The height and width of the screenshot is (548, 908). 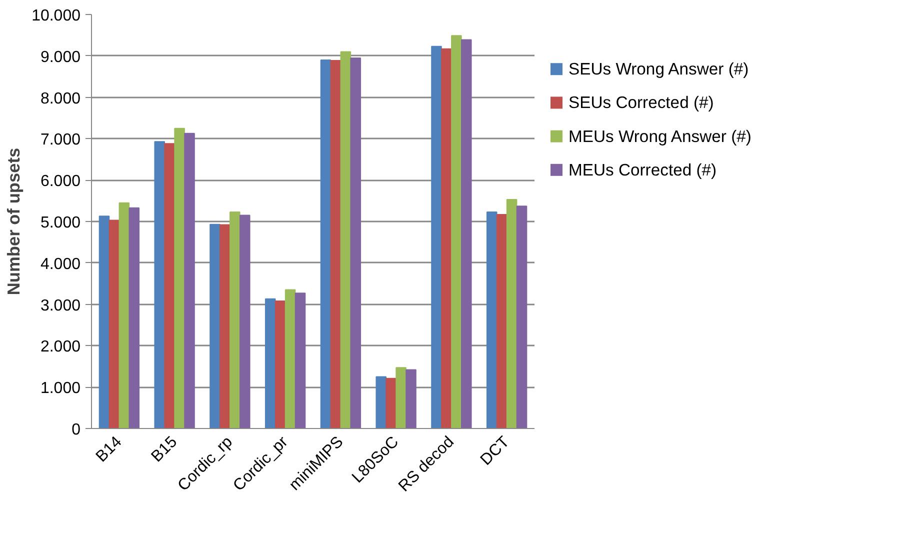 What do you see at coordinates (164, 449) in the screenshot?
I see `x-tick-label: B15` at bounding box center [164, 449].